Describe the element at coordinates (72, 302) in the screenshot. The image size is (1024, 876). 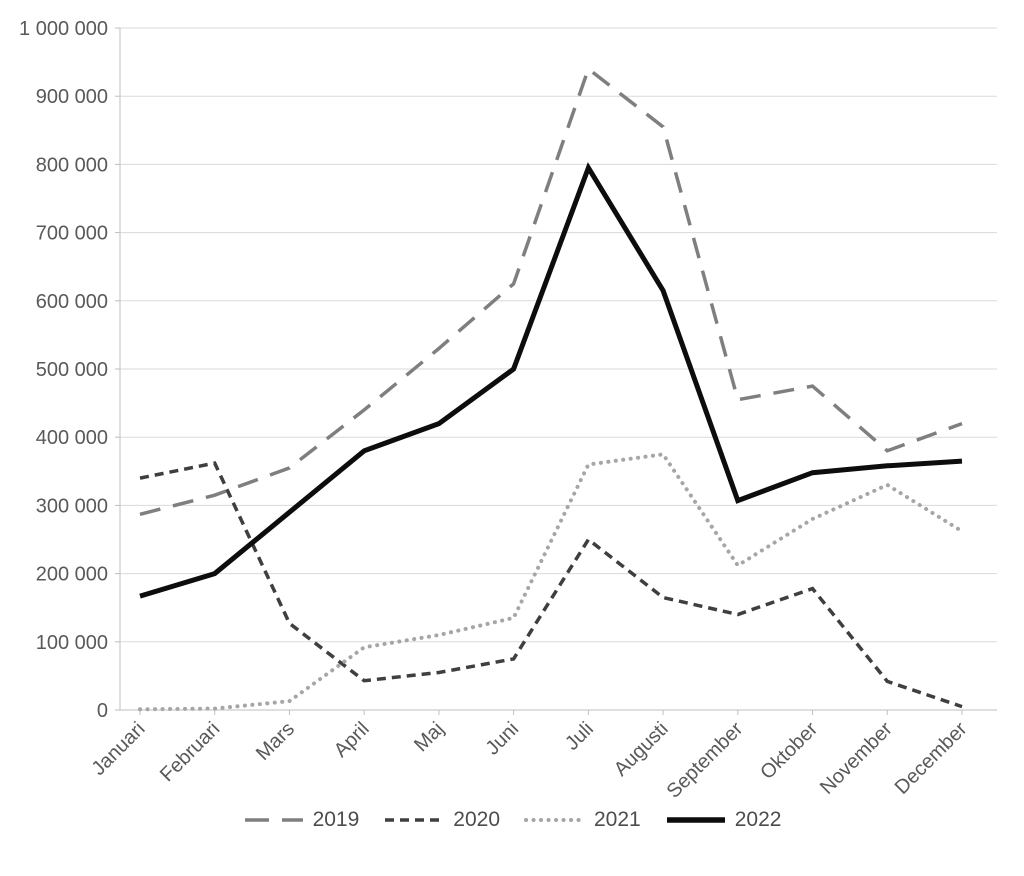
I see `y-axis-label: 600 000` at that location.